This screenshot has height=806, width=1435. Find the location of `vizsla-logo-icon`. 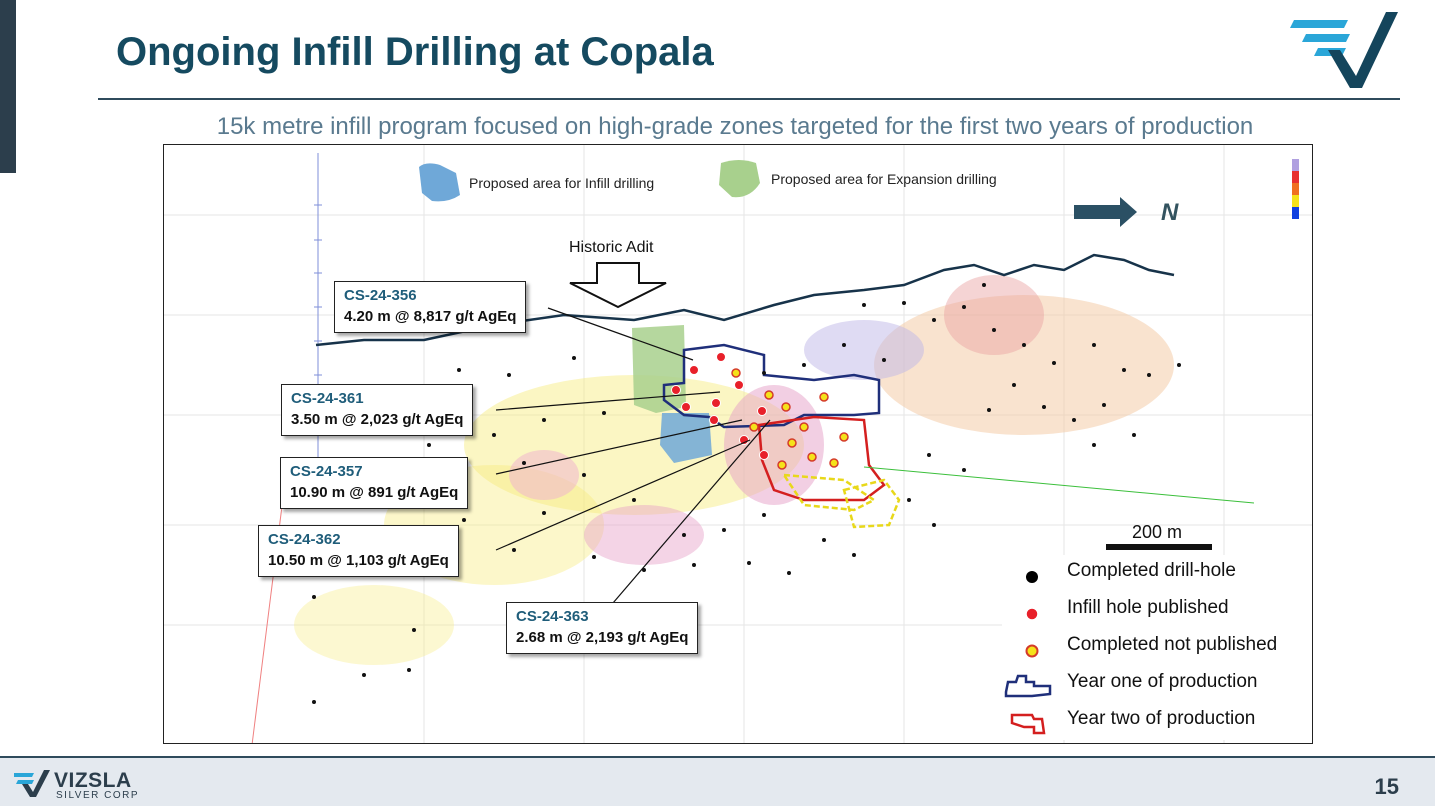

vizsla-logo-icon is located at coordinates (1344, 50).